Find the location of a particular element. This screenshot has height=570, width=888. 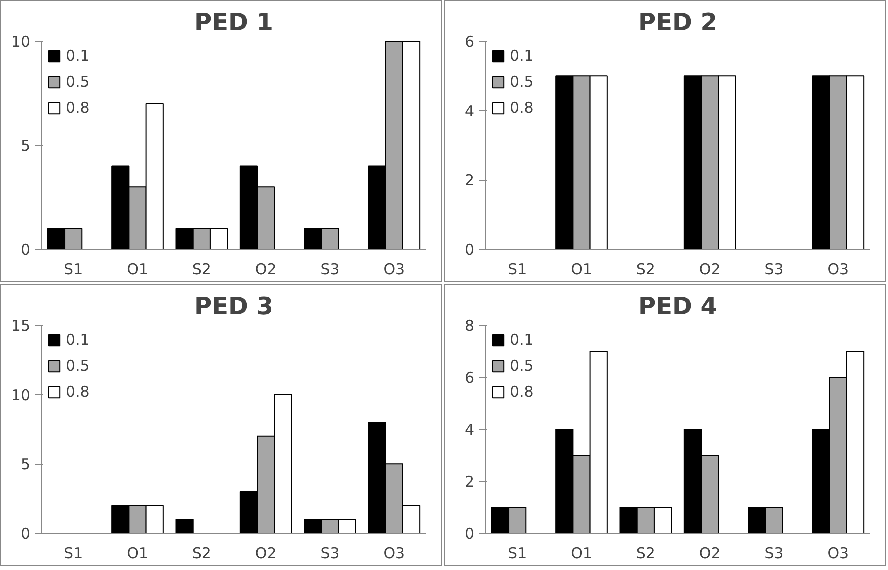

bar is located at coordinates (185, 526).